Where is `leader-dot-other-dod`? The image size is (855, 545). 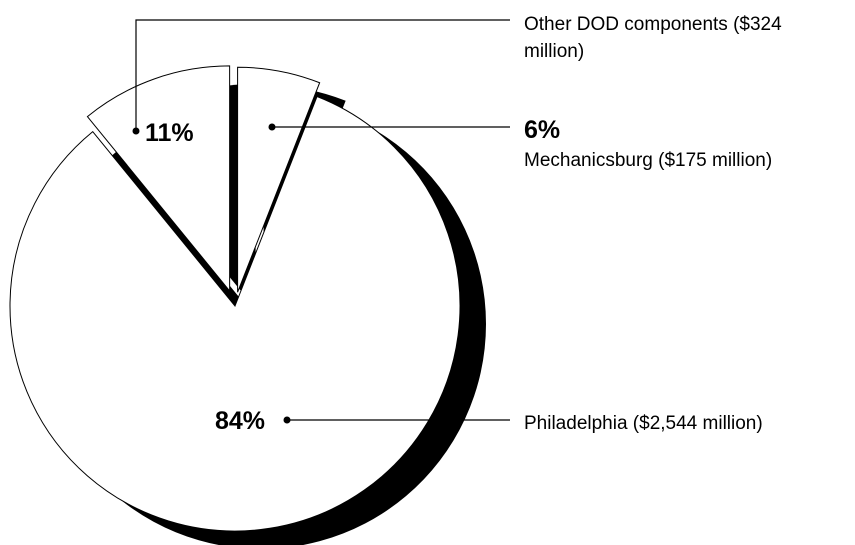
leader-dot-other-dod is located at coordinates (136, 131).